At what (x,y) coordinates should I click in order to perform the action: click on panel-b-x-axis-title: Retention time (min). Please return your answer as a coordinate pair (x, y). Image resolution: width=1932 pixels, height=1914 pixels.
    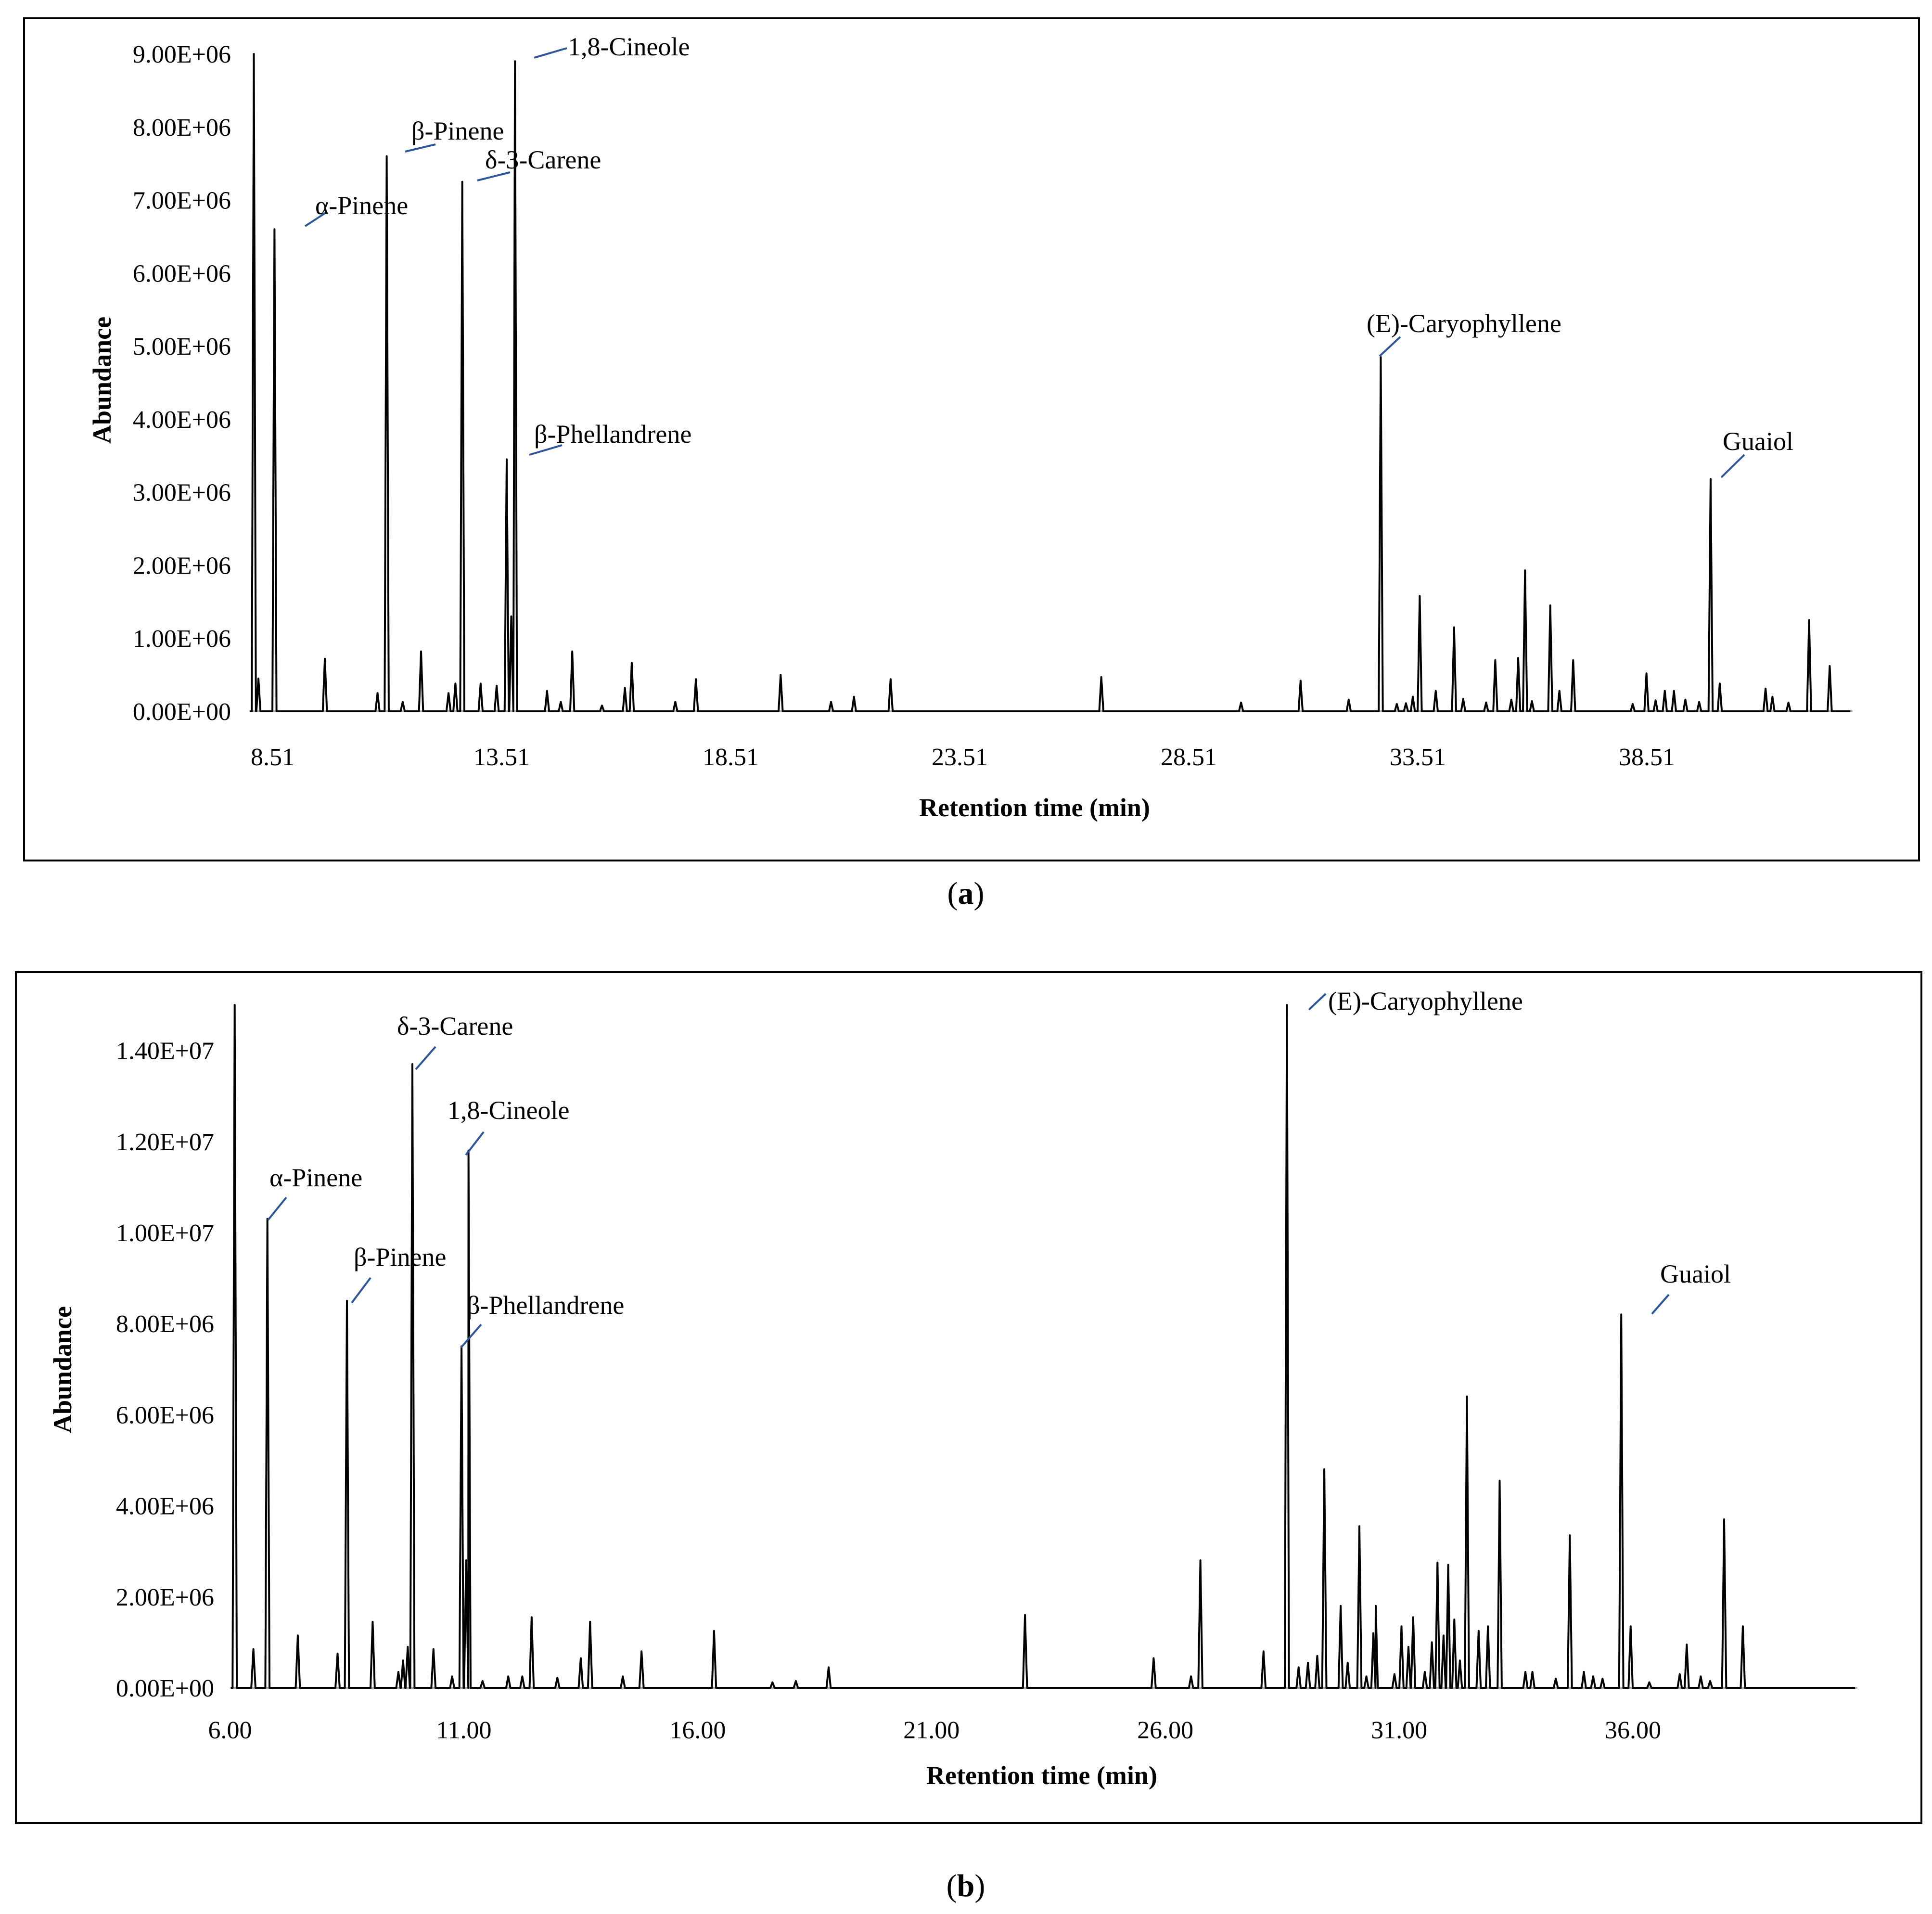
    Looking at the image, I should click on (1041, 1775).